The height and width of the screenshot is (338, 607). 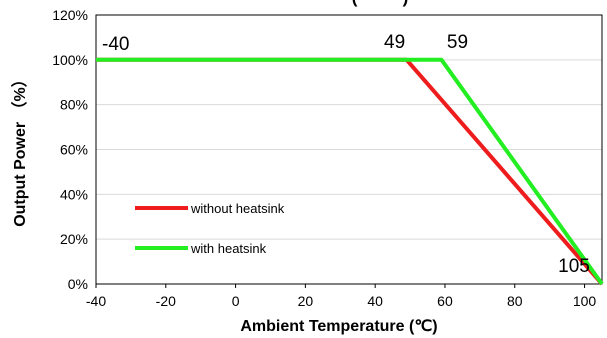 I want to click on point-annotation: 105, so click(x=574, y=266).